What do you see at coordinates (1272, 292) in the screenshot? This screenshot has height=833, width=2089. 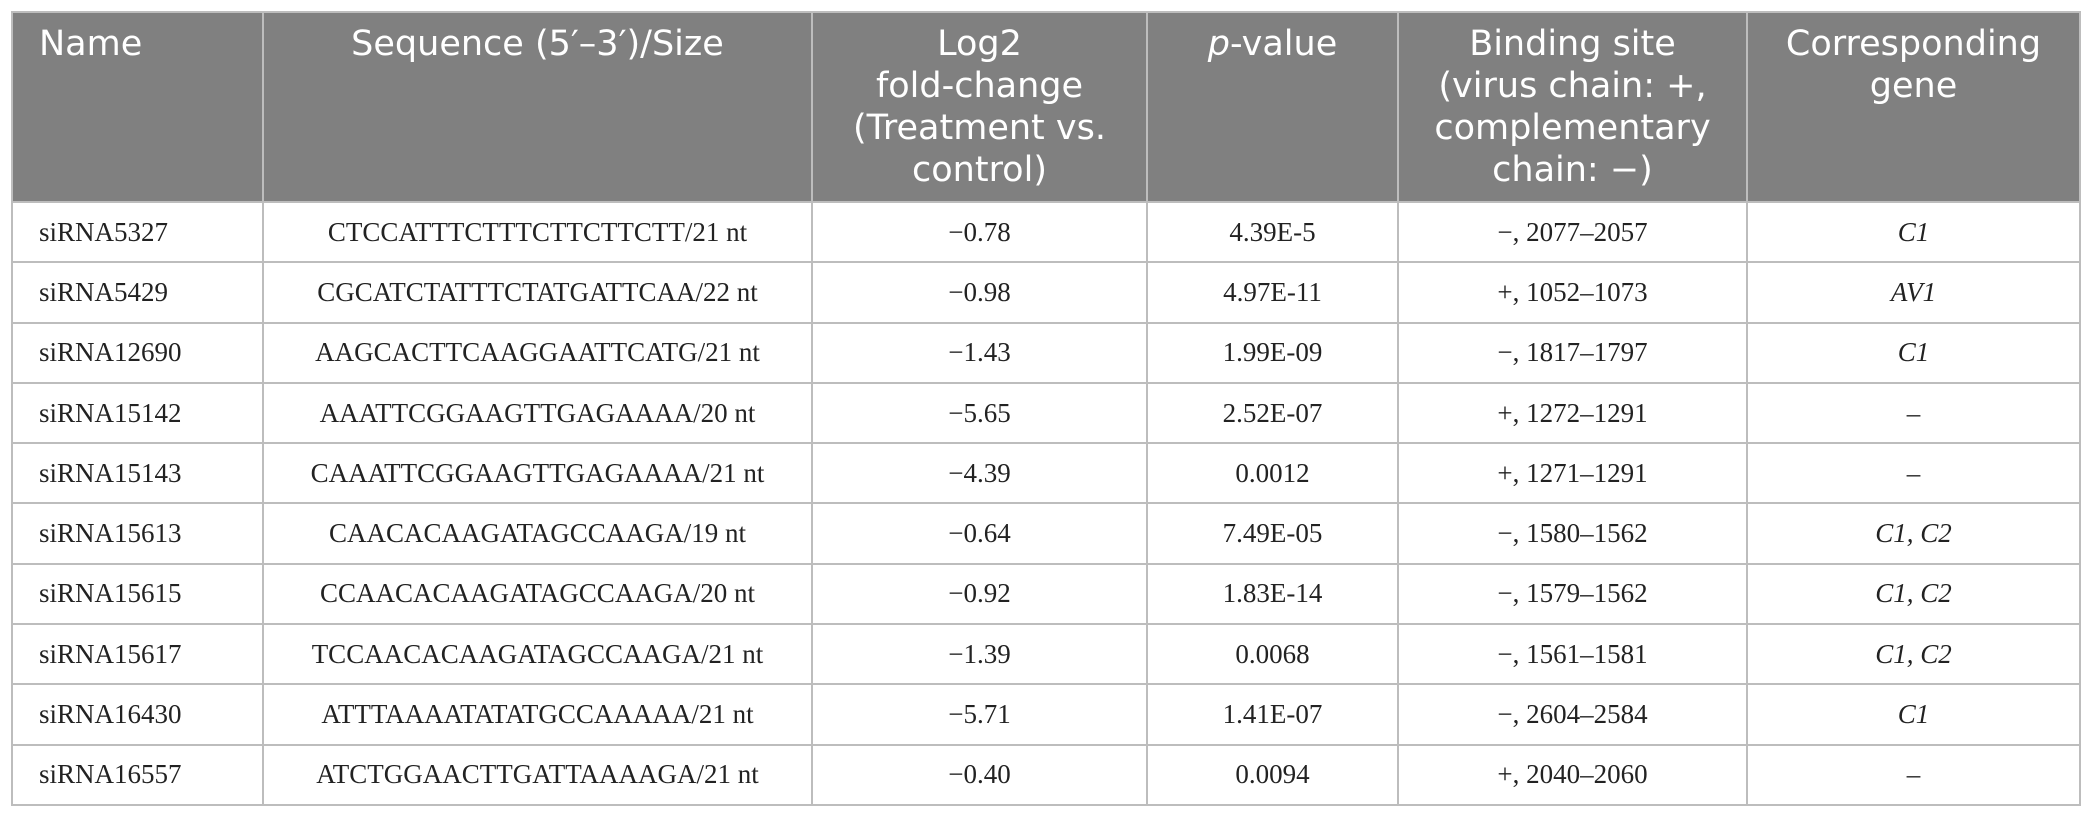 I see `cell-pvalue: 4.97E-11` at bounding box center [1272, 292].